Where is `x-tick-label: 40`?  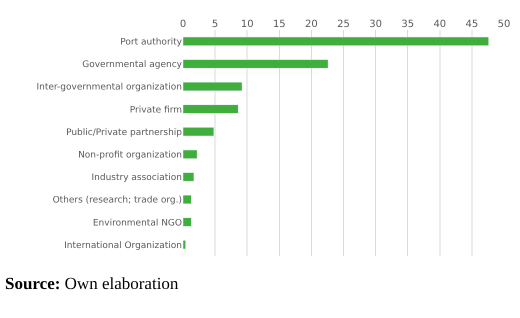
x-tick-label: 40 is located at coordinates (439, 24).